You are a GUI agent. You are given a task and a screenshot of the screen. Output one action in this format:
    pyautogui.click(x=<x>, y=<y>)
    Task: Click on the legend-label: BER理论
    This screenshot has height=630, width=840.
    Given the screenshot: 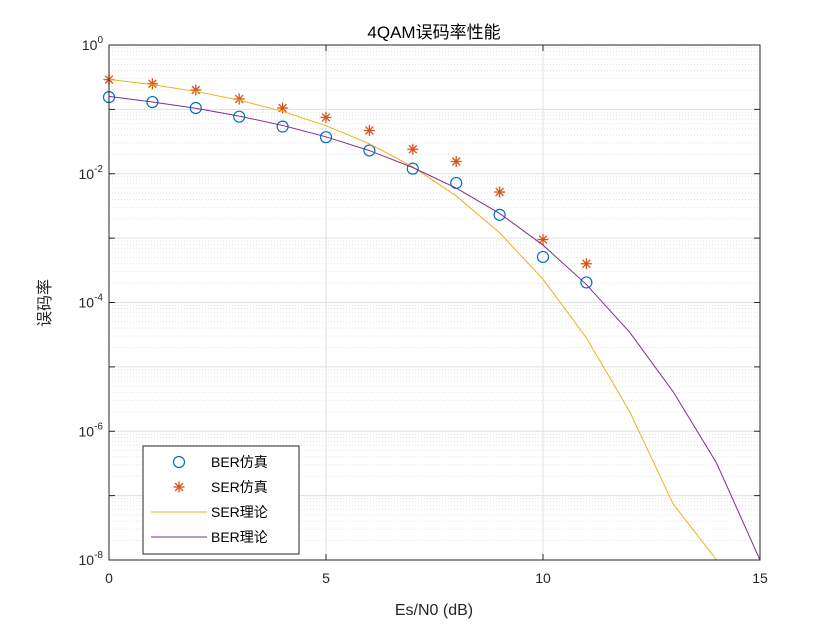 What is the action you would take?
    pyautogui.click(x=239, y=537)
    